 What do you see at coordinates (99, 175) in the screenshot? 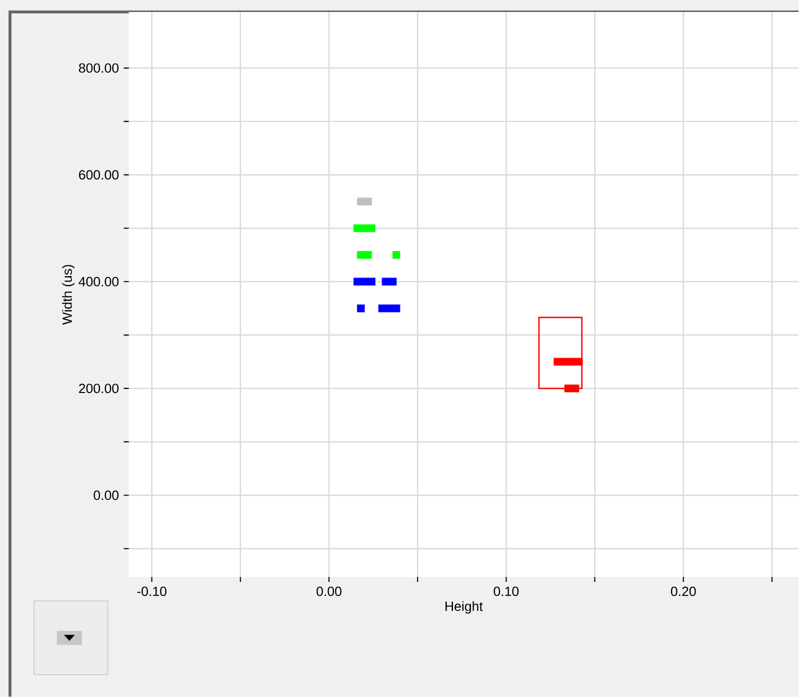
I see `y-tick-label: 600.00` at bounding box center [99, 175].